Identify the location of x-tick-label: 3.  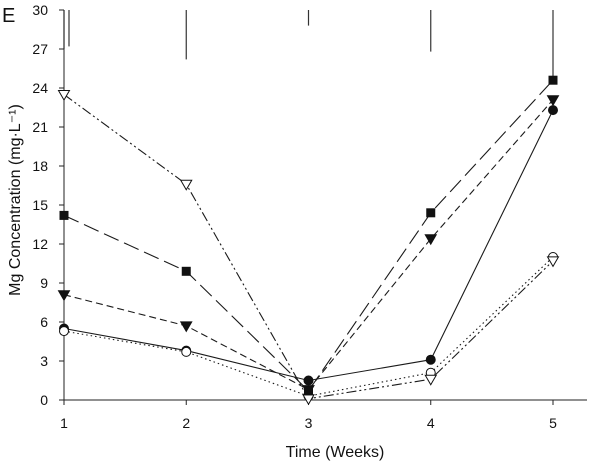
(309, 423).